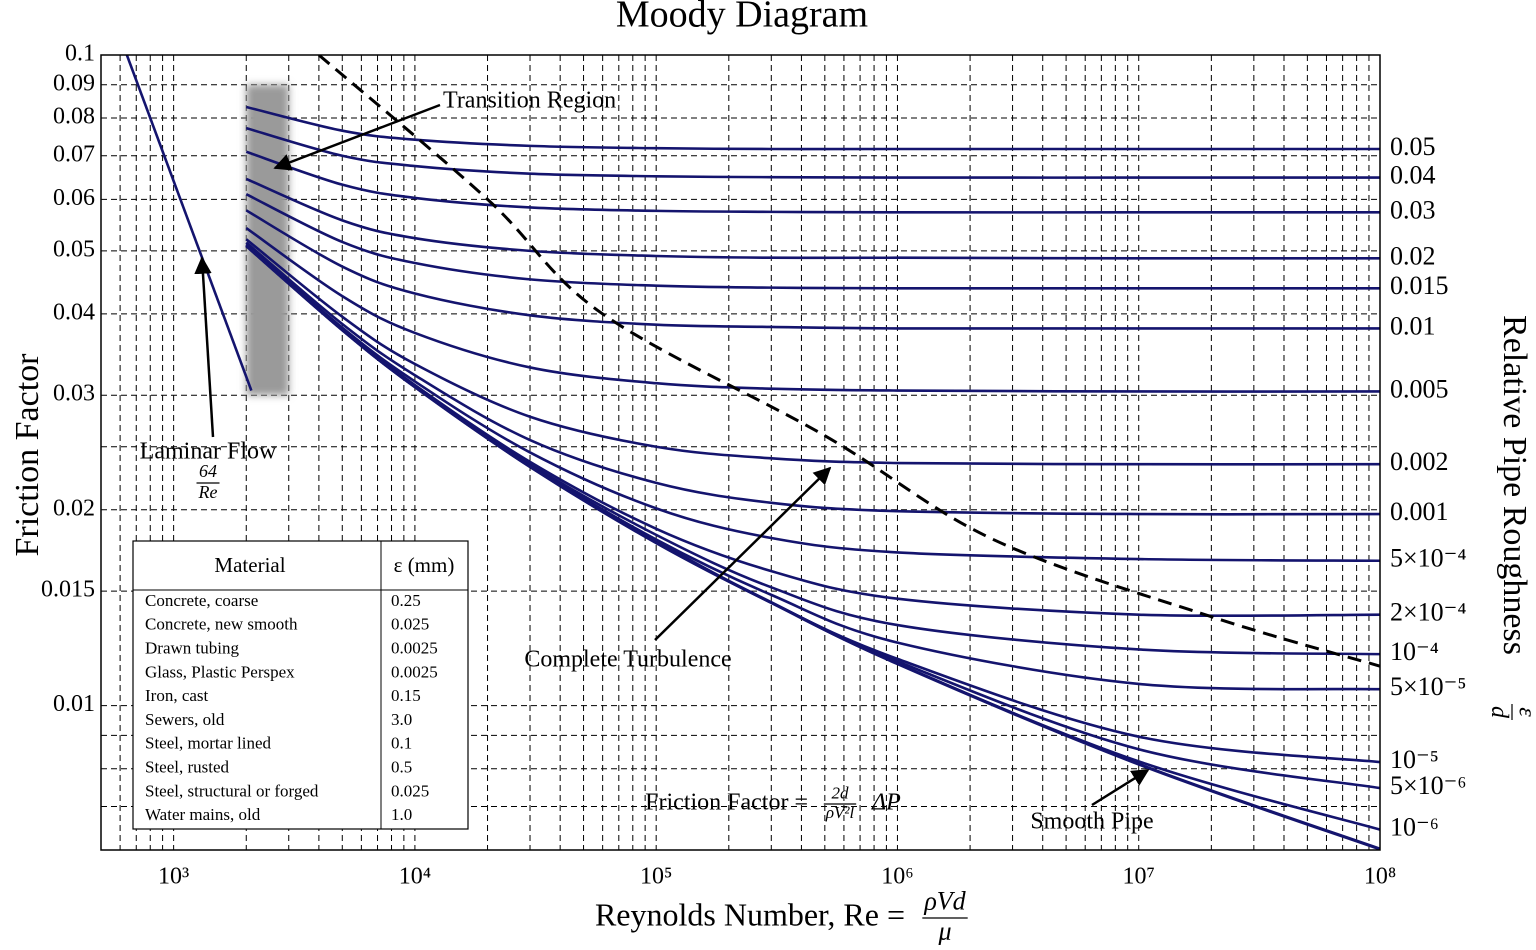 This screenshot has height=950, width=1536. I want to click on roughness-label: 0.04, so click(1413, 175).